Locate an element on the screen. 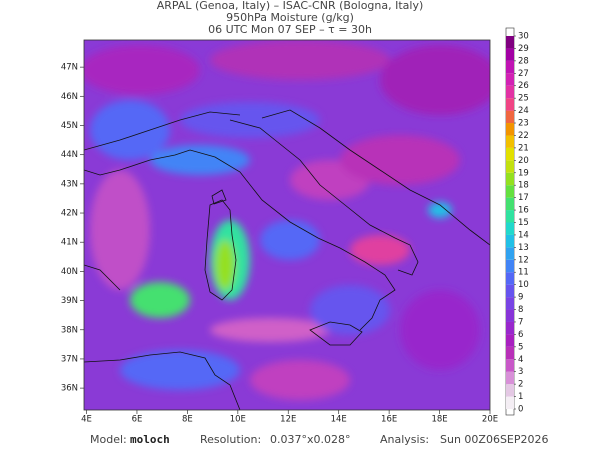 The width and height of the screenshot is (600, 454). lat-tick-label: 43N is located at coordinates (69, 184).